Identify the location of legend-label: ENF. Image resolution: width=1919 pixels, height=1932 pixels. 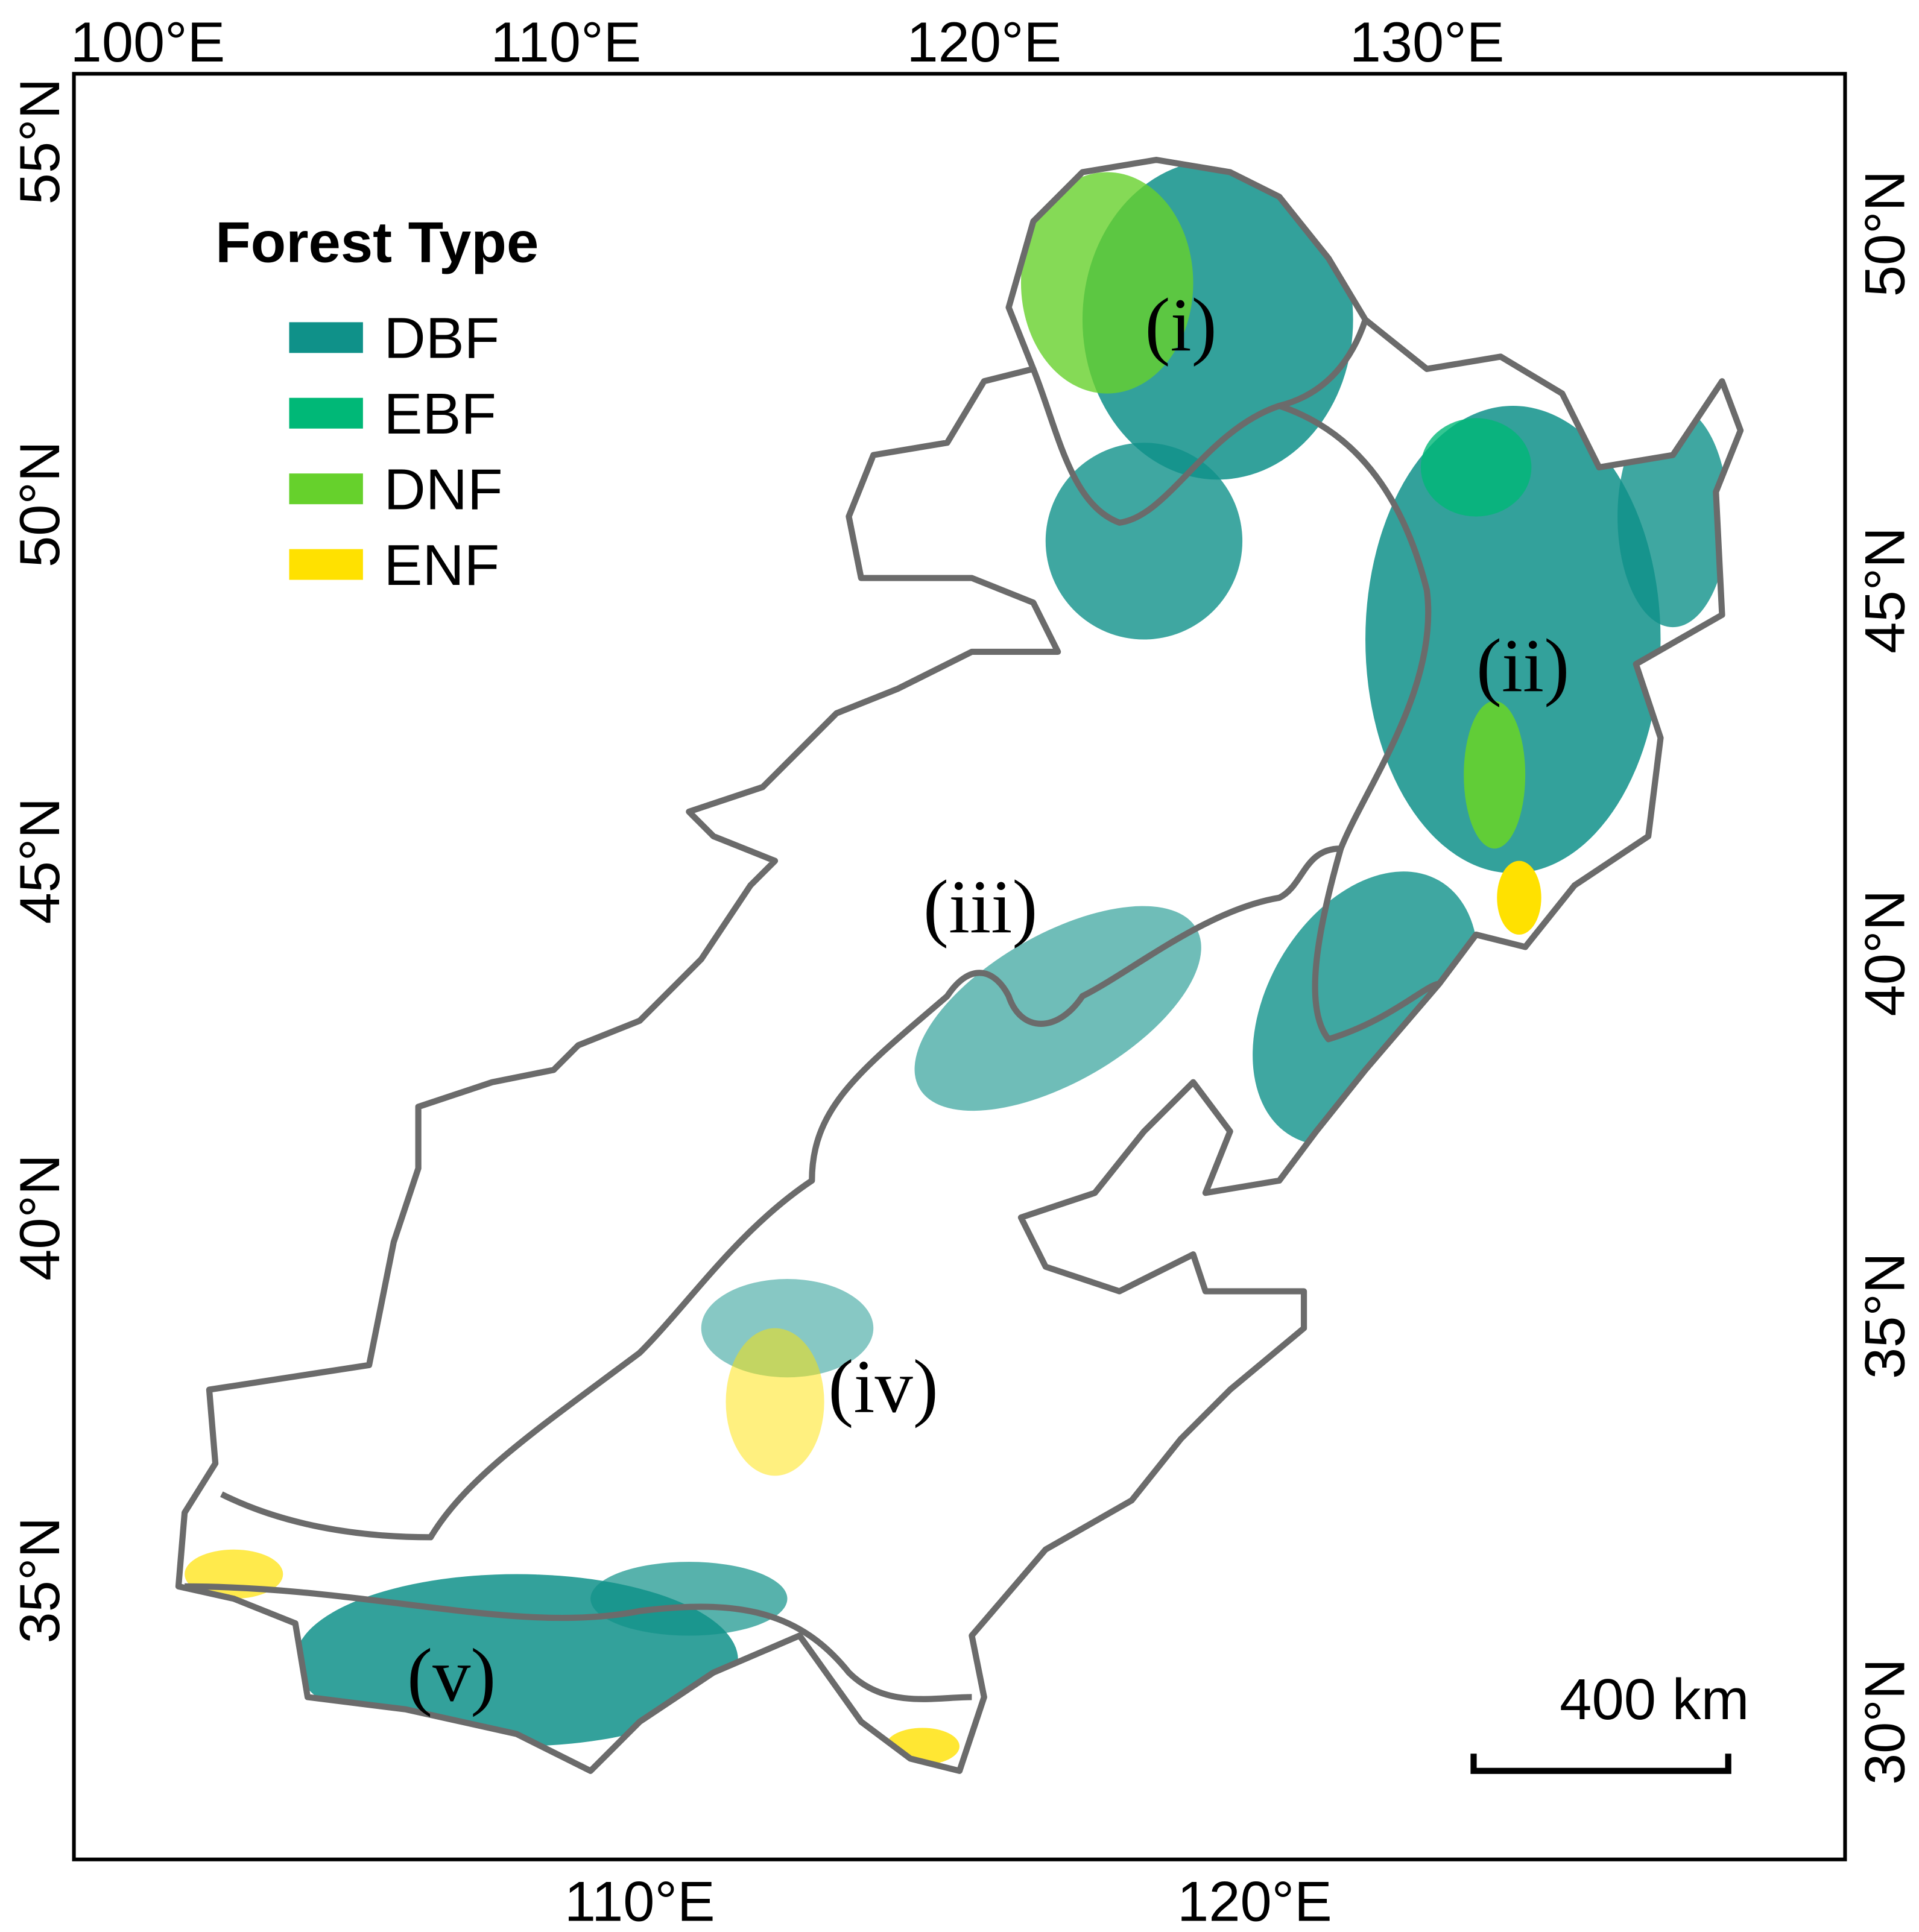
(442, 565).